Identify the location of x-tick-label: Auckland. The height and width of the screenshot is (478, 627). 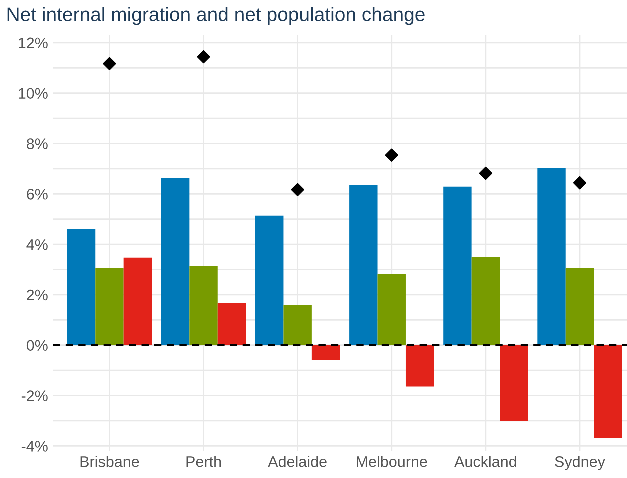
(485, 462).